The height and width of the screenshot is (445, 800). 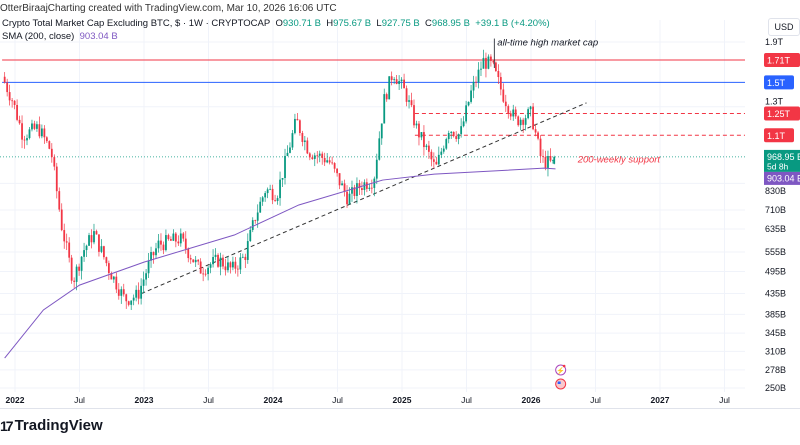 I want to click on price-axis-label: 1.9T, so click(x=774, y=42).